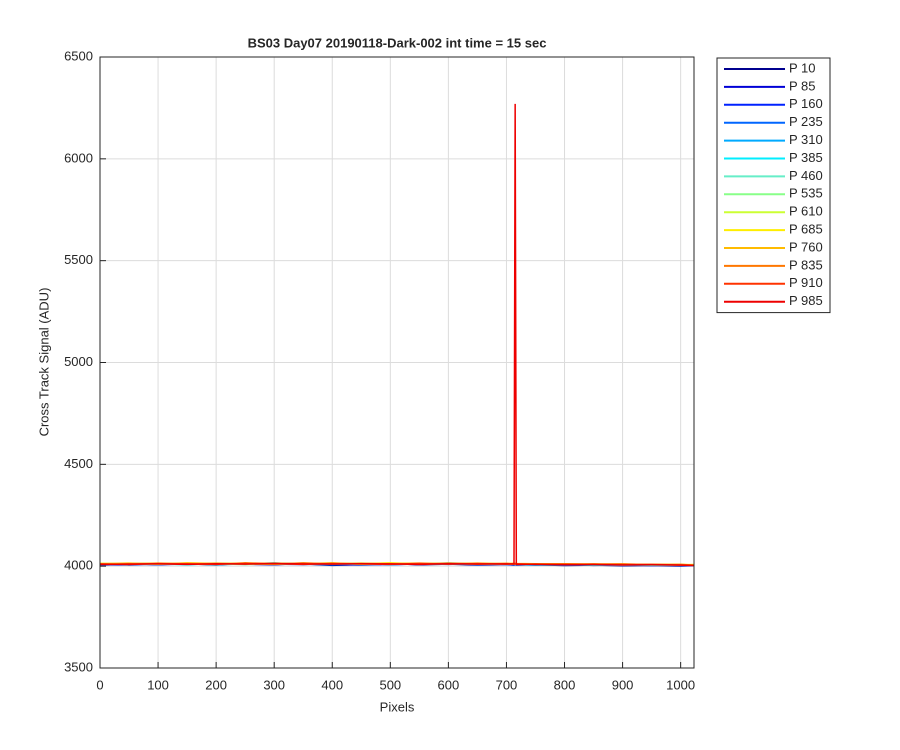 The image size is (900, 750). What do you see at coordinates (332, 684) in the screenshot?
I see `x-tick-label: 400` at bounding box center [332, 684].